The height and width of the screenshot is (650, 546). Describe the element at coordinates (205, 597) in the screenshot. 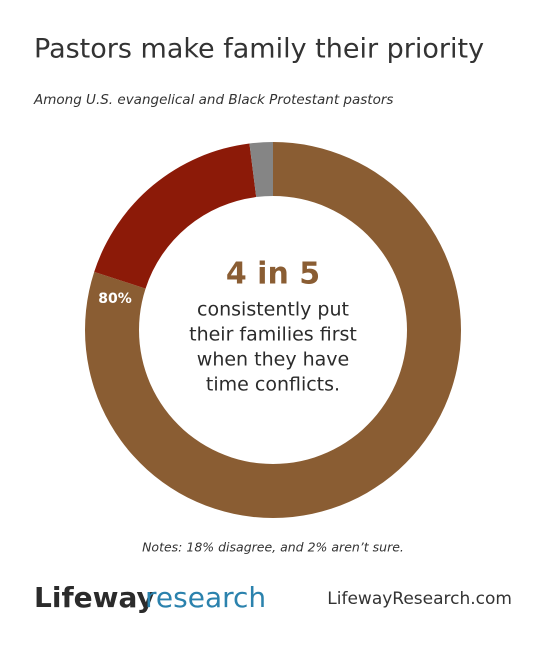

I see `logo-secondary: research` at that location.